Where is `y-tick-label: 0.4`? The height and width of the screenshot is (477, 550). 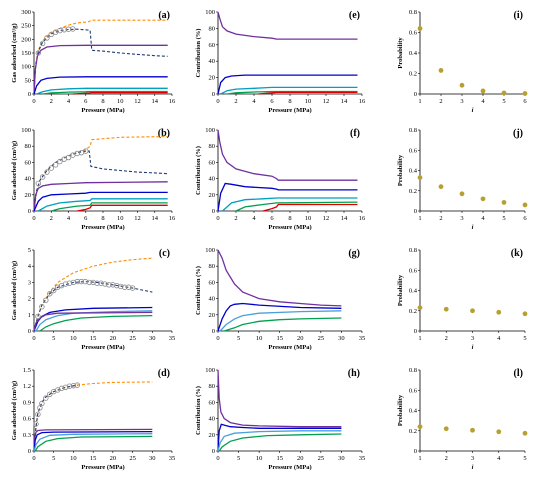
y-tick-label: 0.4 is located at coordinates (413, 411).